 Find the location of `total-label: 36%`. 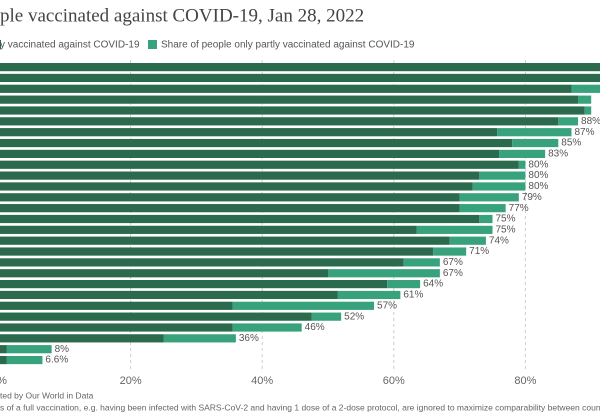

total-label: 36% is located at coordinates (249, 338).